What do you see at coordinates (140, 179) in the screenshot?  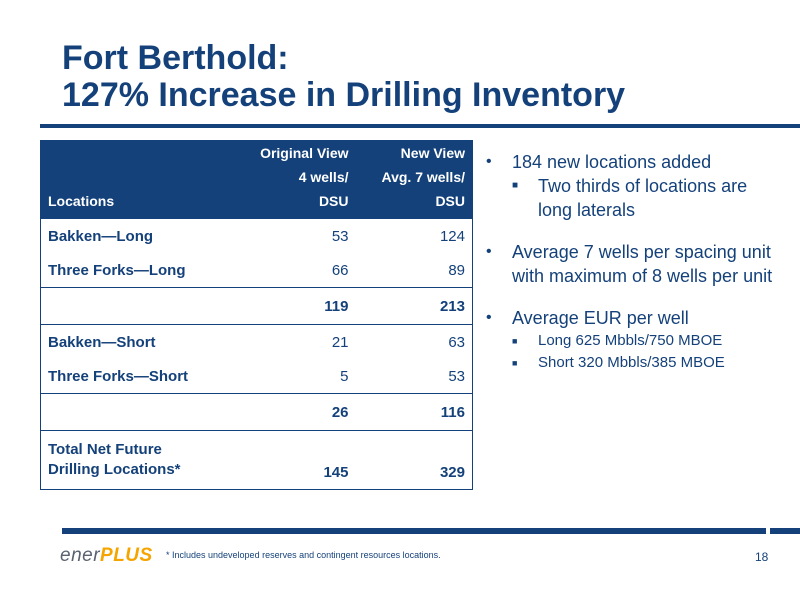 I see `header-locations: Locations` at bounding box center [140, 179].